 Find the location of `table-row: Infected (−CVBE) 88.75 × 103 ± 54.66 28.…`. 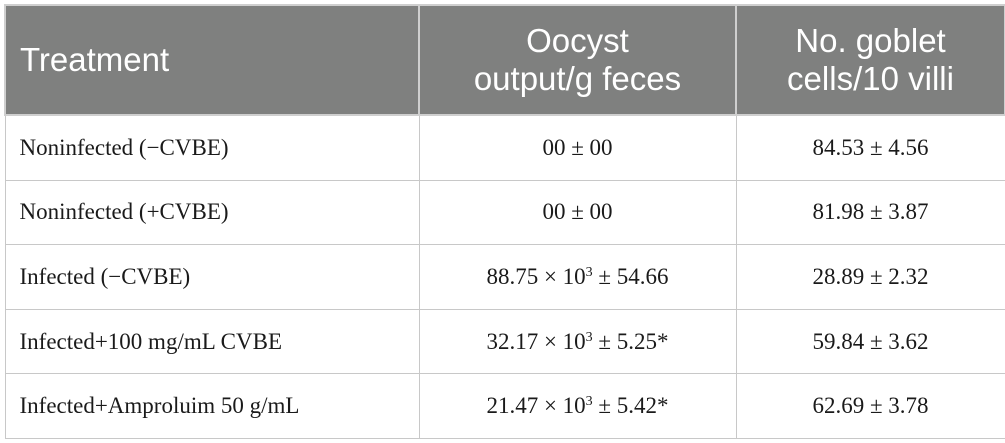

table-row: Infected (−CVBE) 88.75 × 103 ± 54.66 28.… is located at coordinates (504, 277).